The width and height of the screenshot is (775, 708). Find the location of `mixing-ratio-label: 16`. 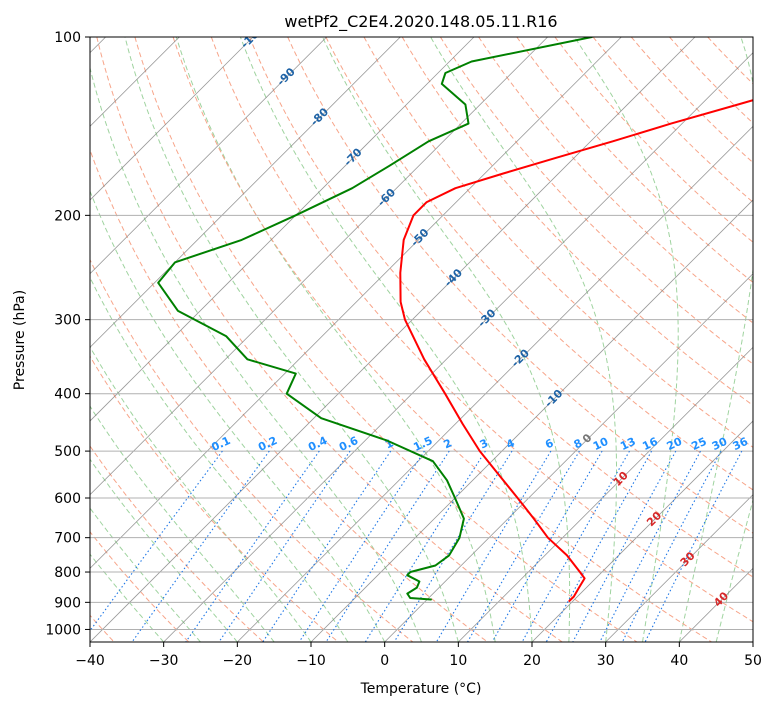

mixing-ratio-label: 16 is located at coordinates (650, 444).